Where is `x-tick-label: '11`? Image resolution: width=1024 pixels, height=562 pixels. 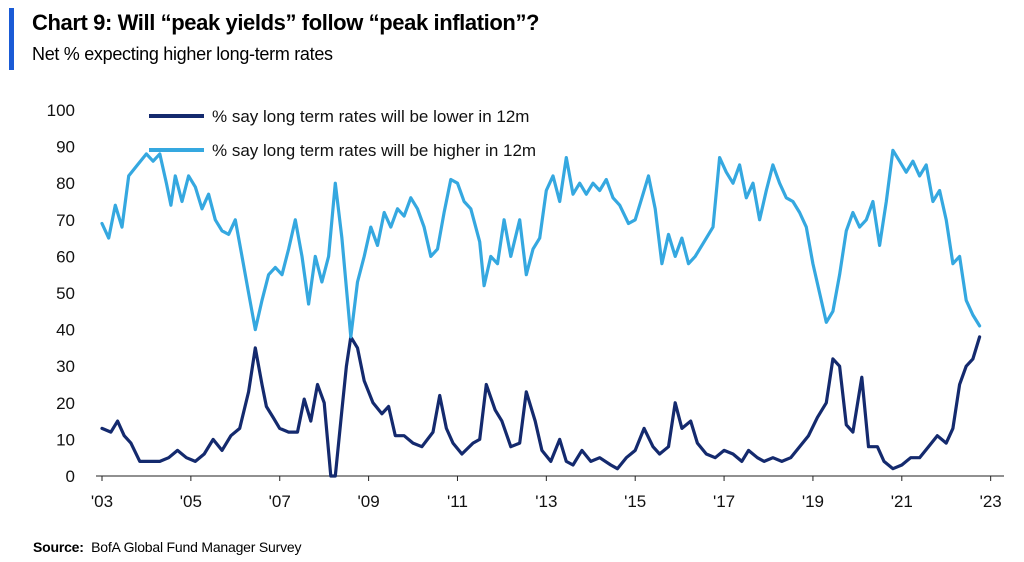
x-tick-label: '11 is located at coordinates (457, 501).